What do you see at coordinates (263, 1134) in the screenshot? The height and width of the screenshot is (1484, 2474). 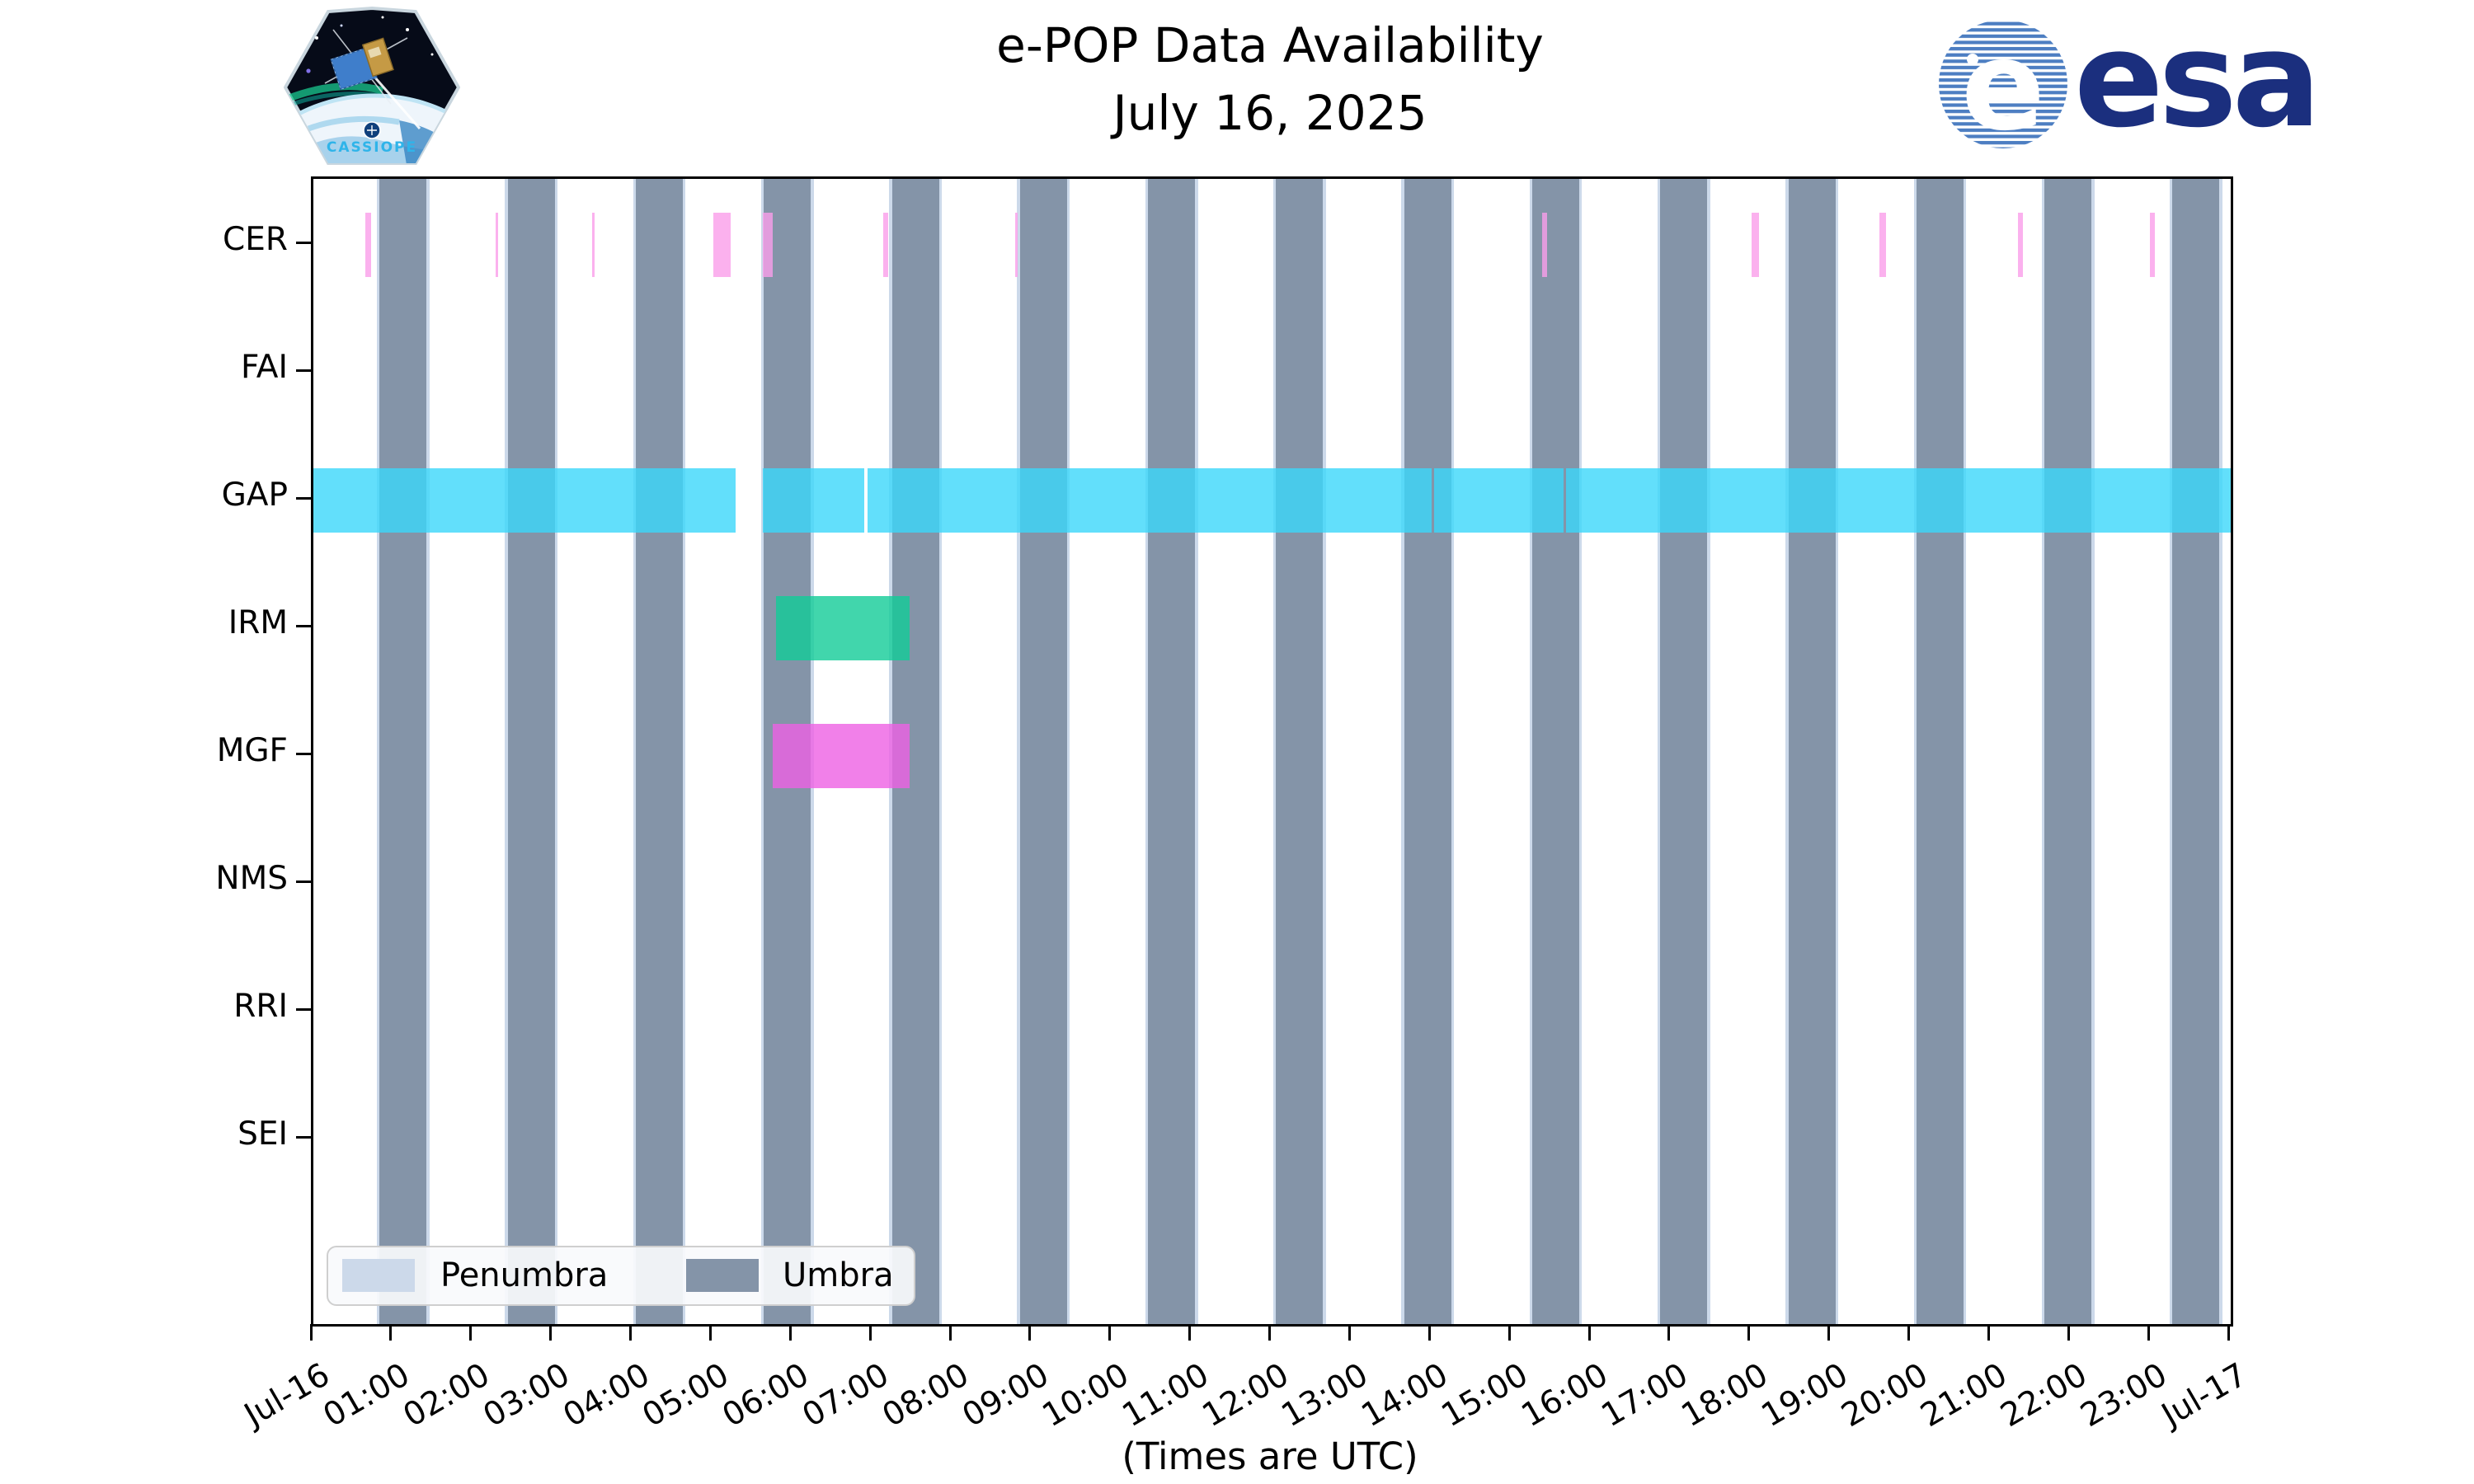 I see `row-label-sei: SEI` at bounding box center [263, 1134].